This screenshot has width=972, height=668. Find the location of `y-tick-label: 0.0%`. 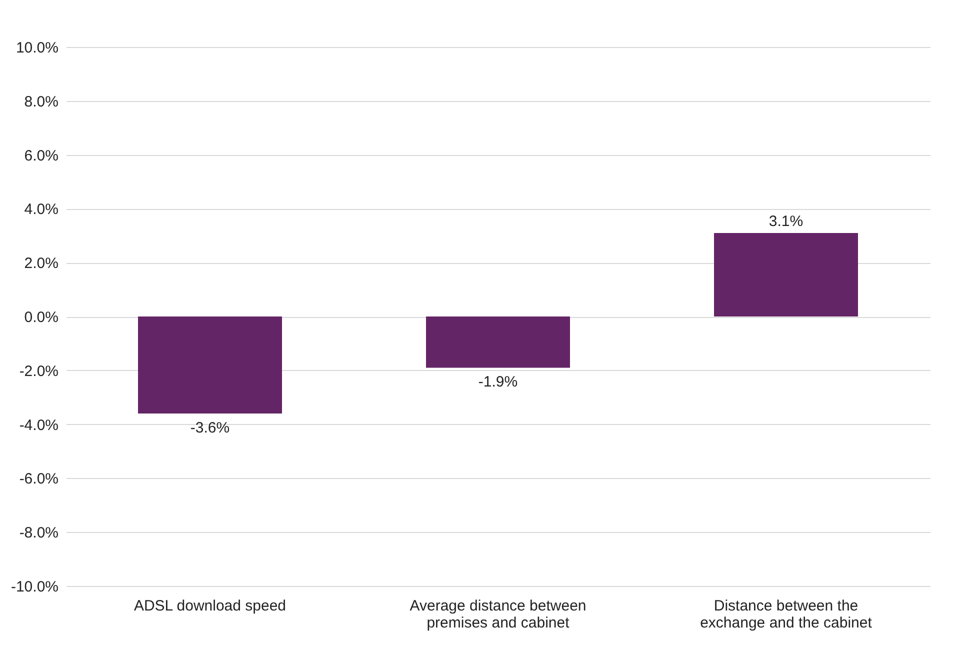

y-tick-label: 0.0% is located at coordinates (41, 317).